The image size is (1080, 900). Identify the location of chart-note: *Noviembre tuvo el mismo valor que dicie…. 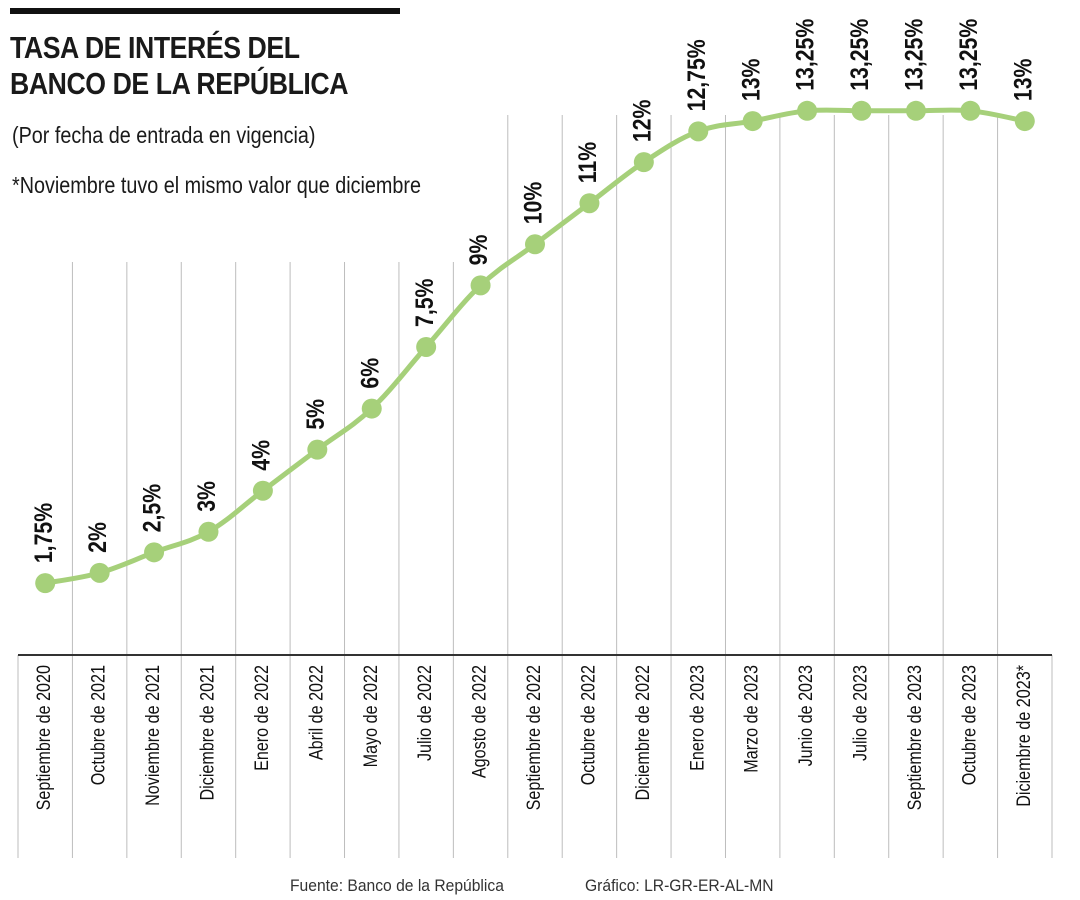
(216, 185).